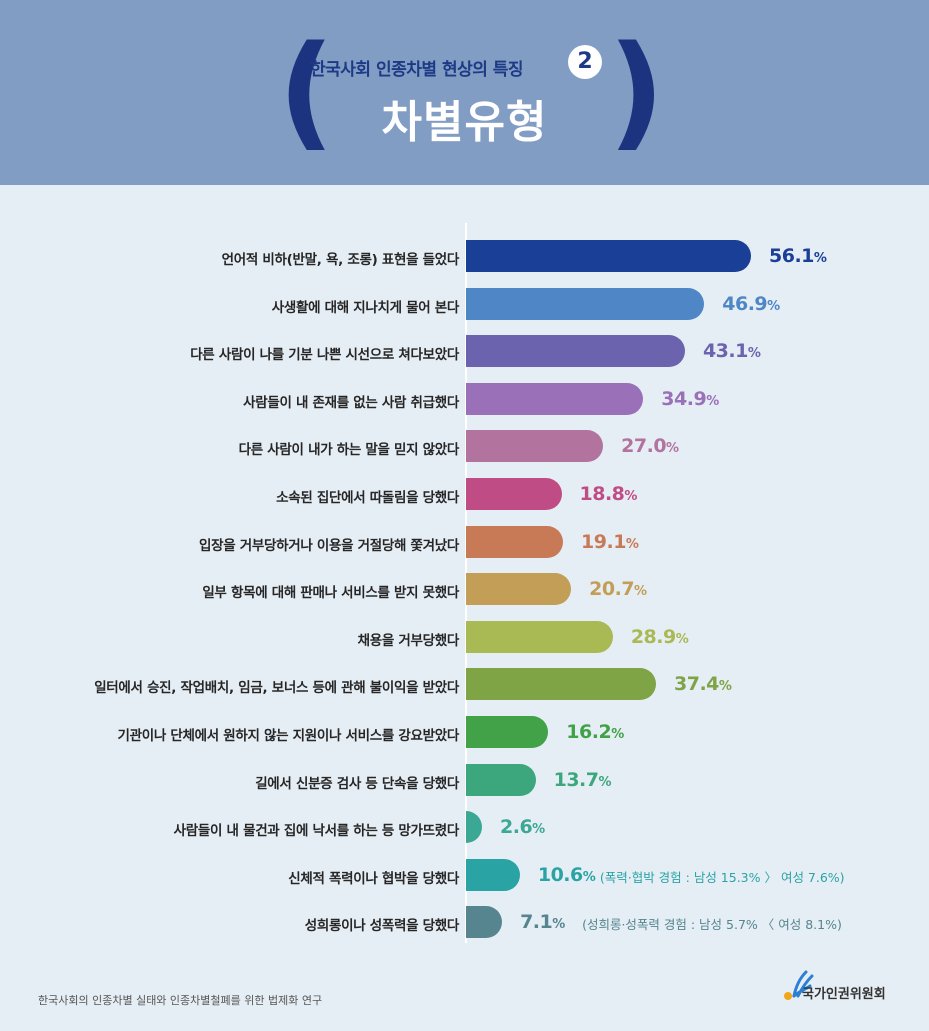  I want to click on bar-value-label: 20.7%, so click(618, 589).